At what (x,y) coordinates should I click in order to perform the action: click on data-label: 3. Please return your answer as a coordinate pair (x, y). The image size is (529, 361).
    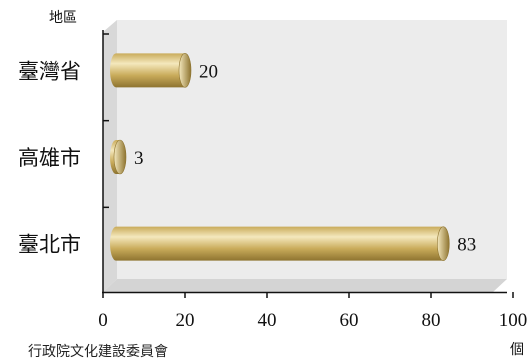
    Looking at the image, I should click on (139, 158).